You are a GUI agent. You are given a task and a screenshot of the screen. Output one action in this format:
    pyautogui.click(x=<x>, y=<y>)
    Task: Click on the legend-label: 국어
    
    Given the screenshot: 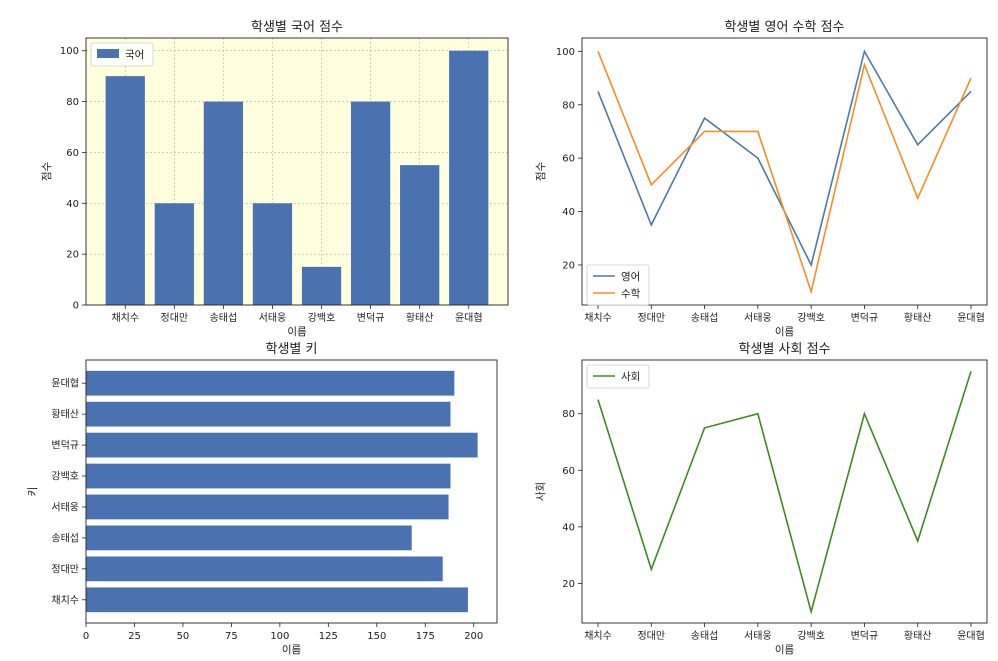 What is the action you would take?
    pyautogui.click(x=134, y=55)
    